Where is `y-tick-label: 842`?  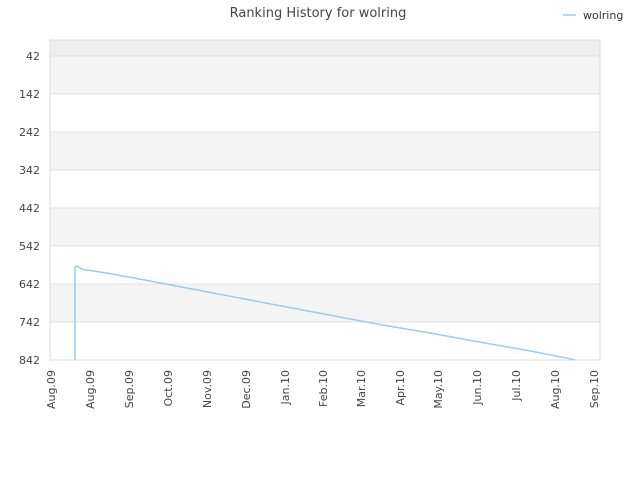 y-tick-label: 842 is located at coordinates (29, 360).